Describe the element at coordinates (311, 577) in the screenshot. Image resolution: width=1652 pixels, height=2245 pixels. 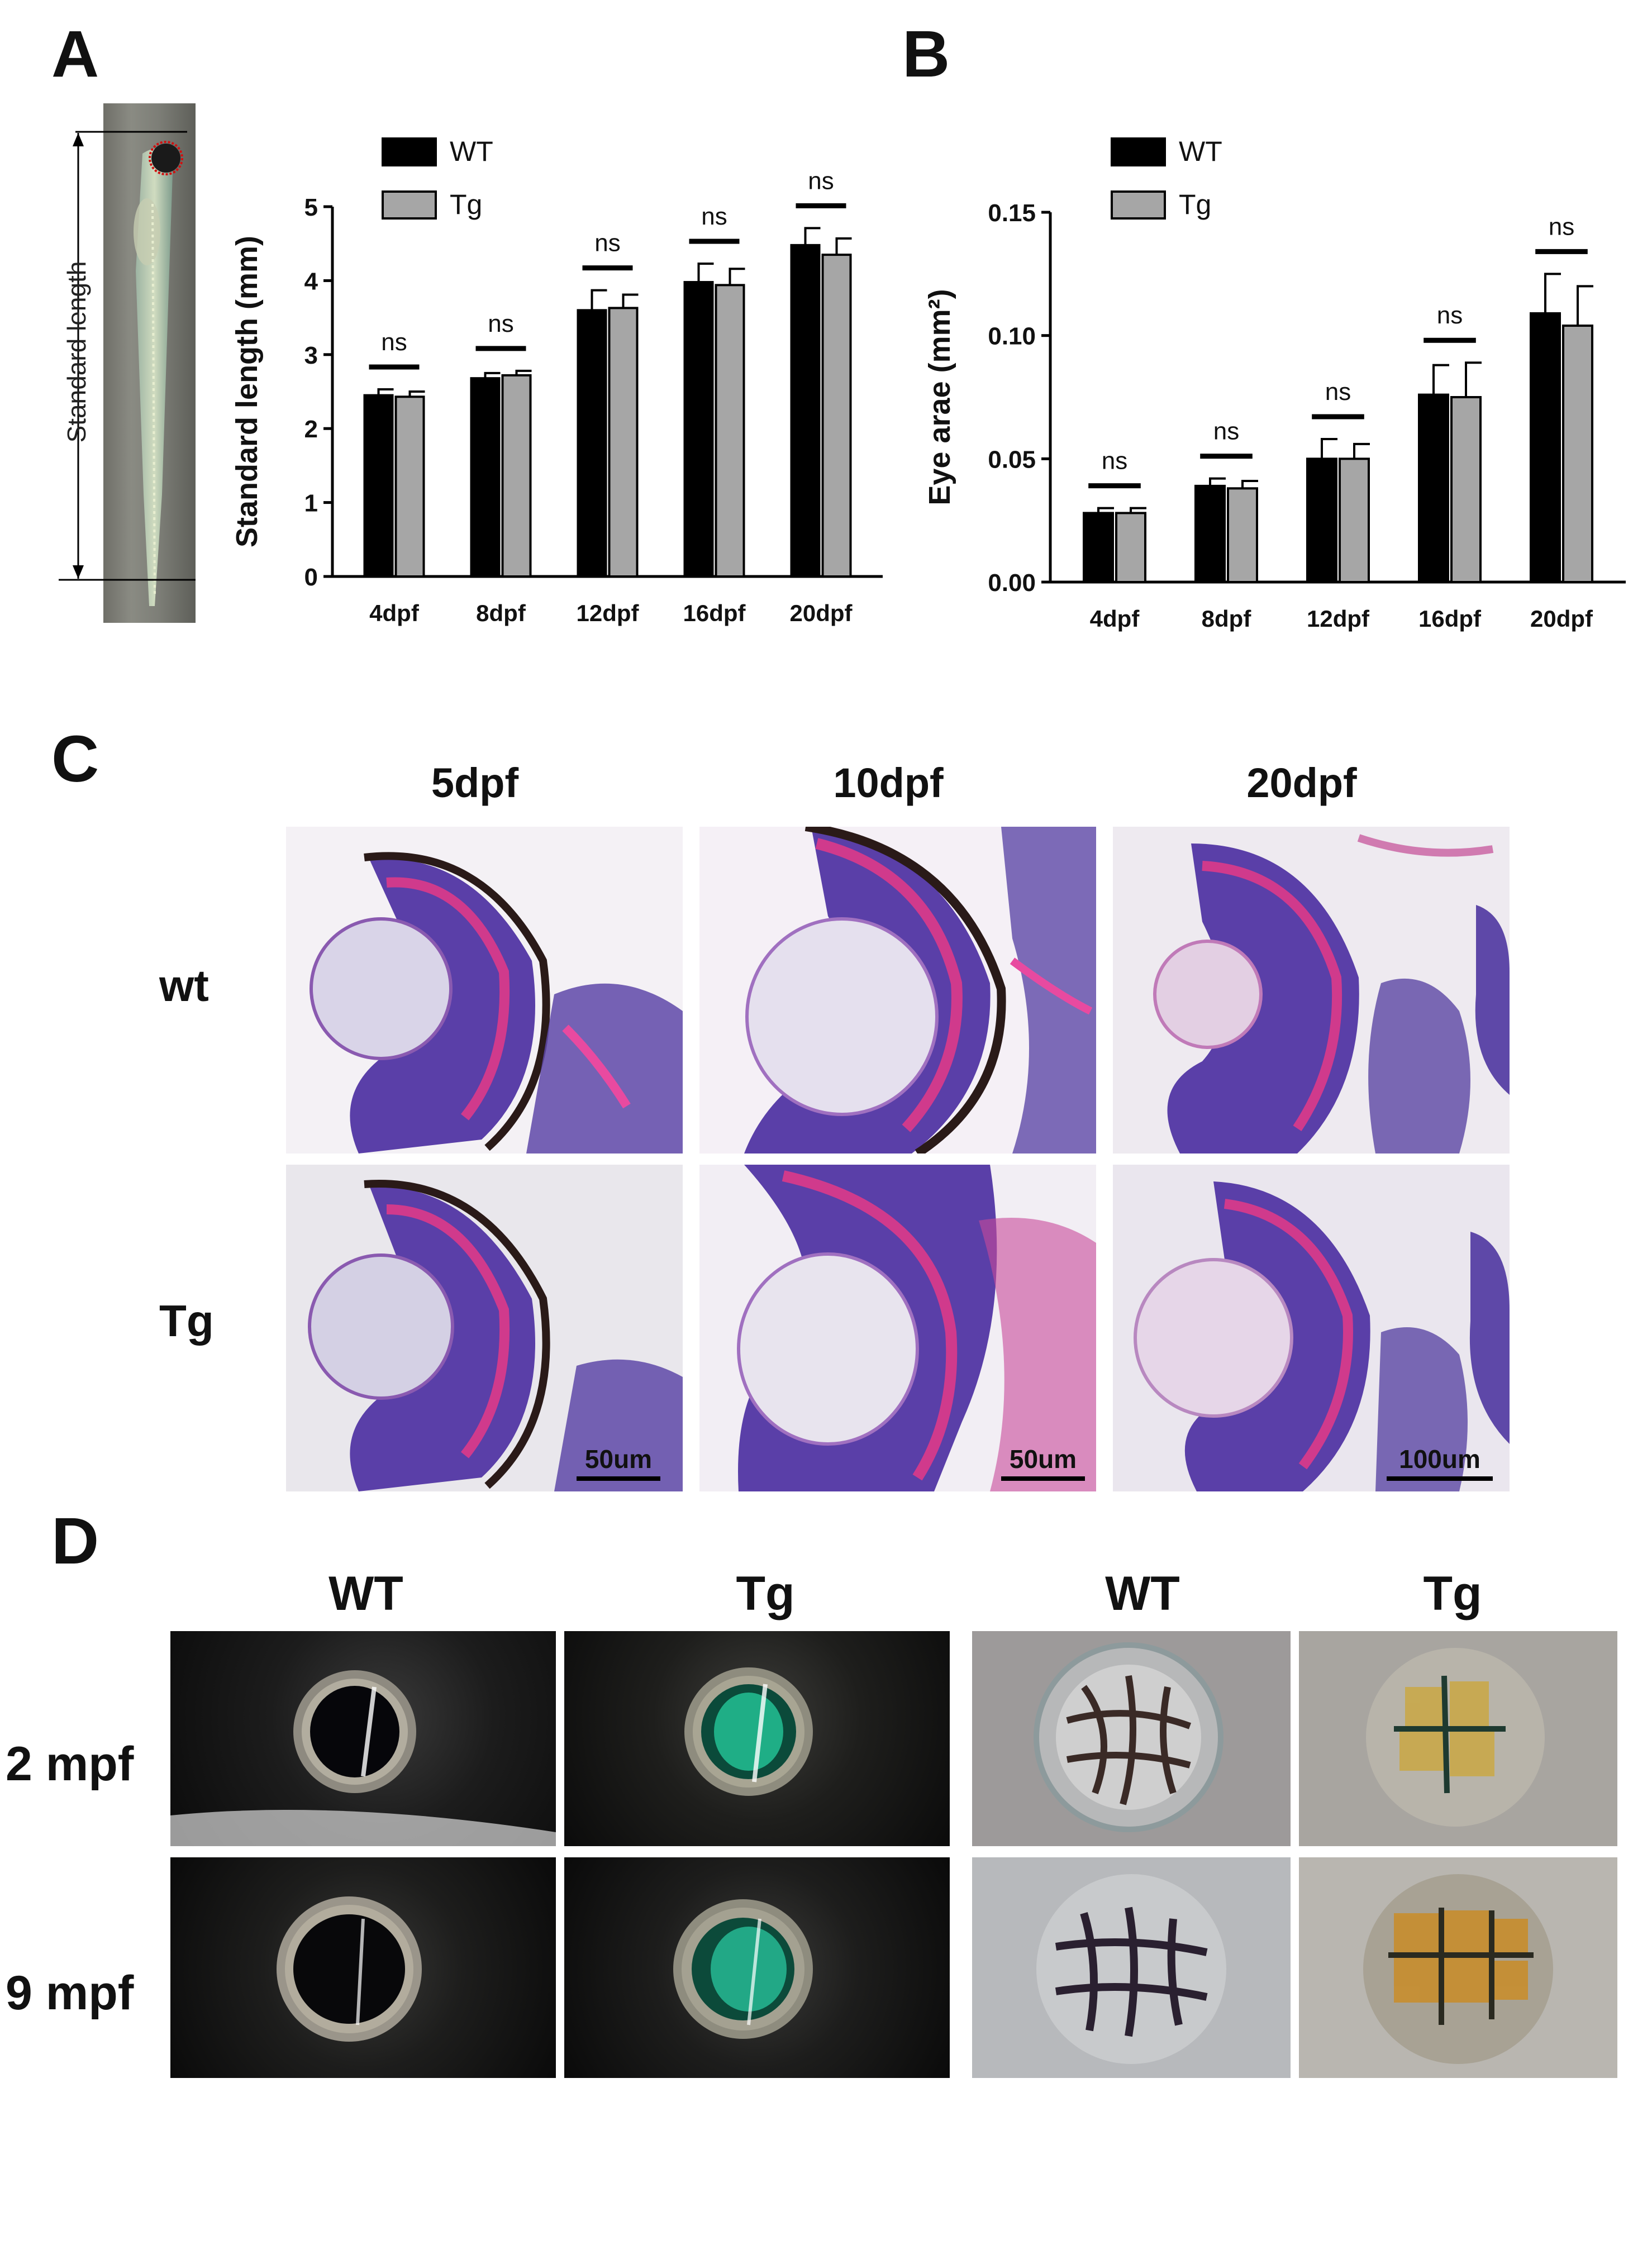
I see `y-tick-label: 0` at that location.